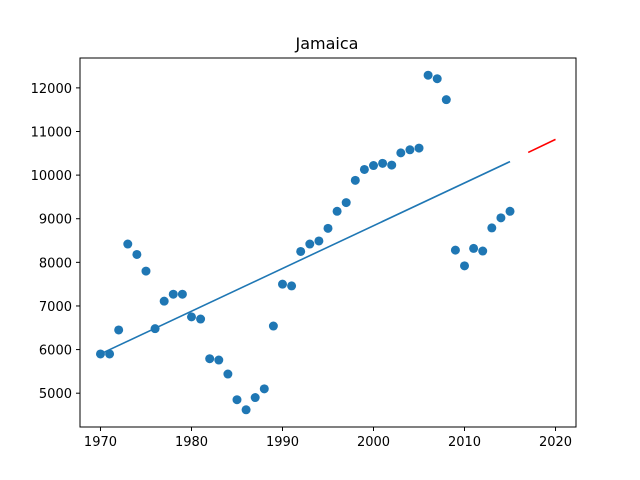 The image size is (640, 480). Describe the element at coordinates (55, 220) in the screenshot. I see `y-tick-label: 9000` at that location.